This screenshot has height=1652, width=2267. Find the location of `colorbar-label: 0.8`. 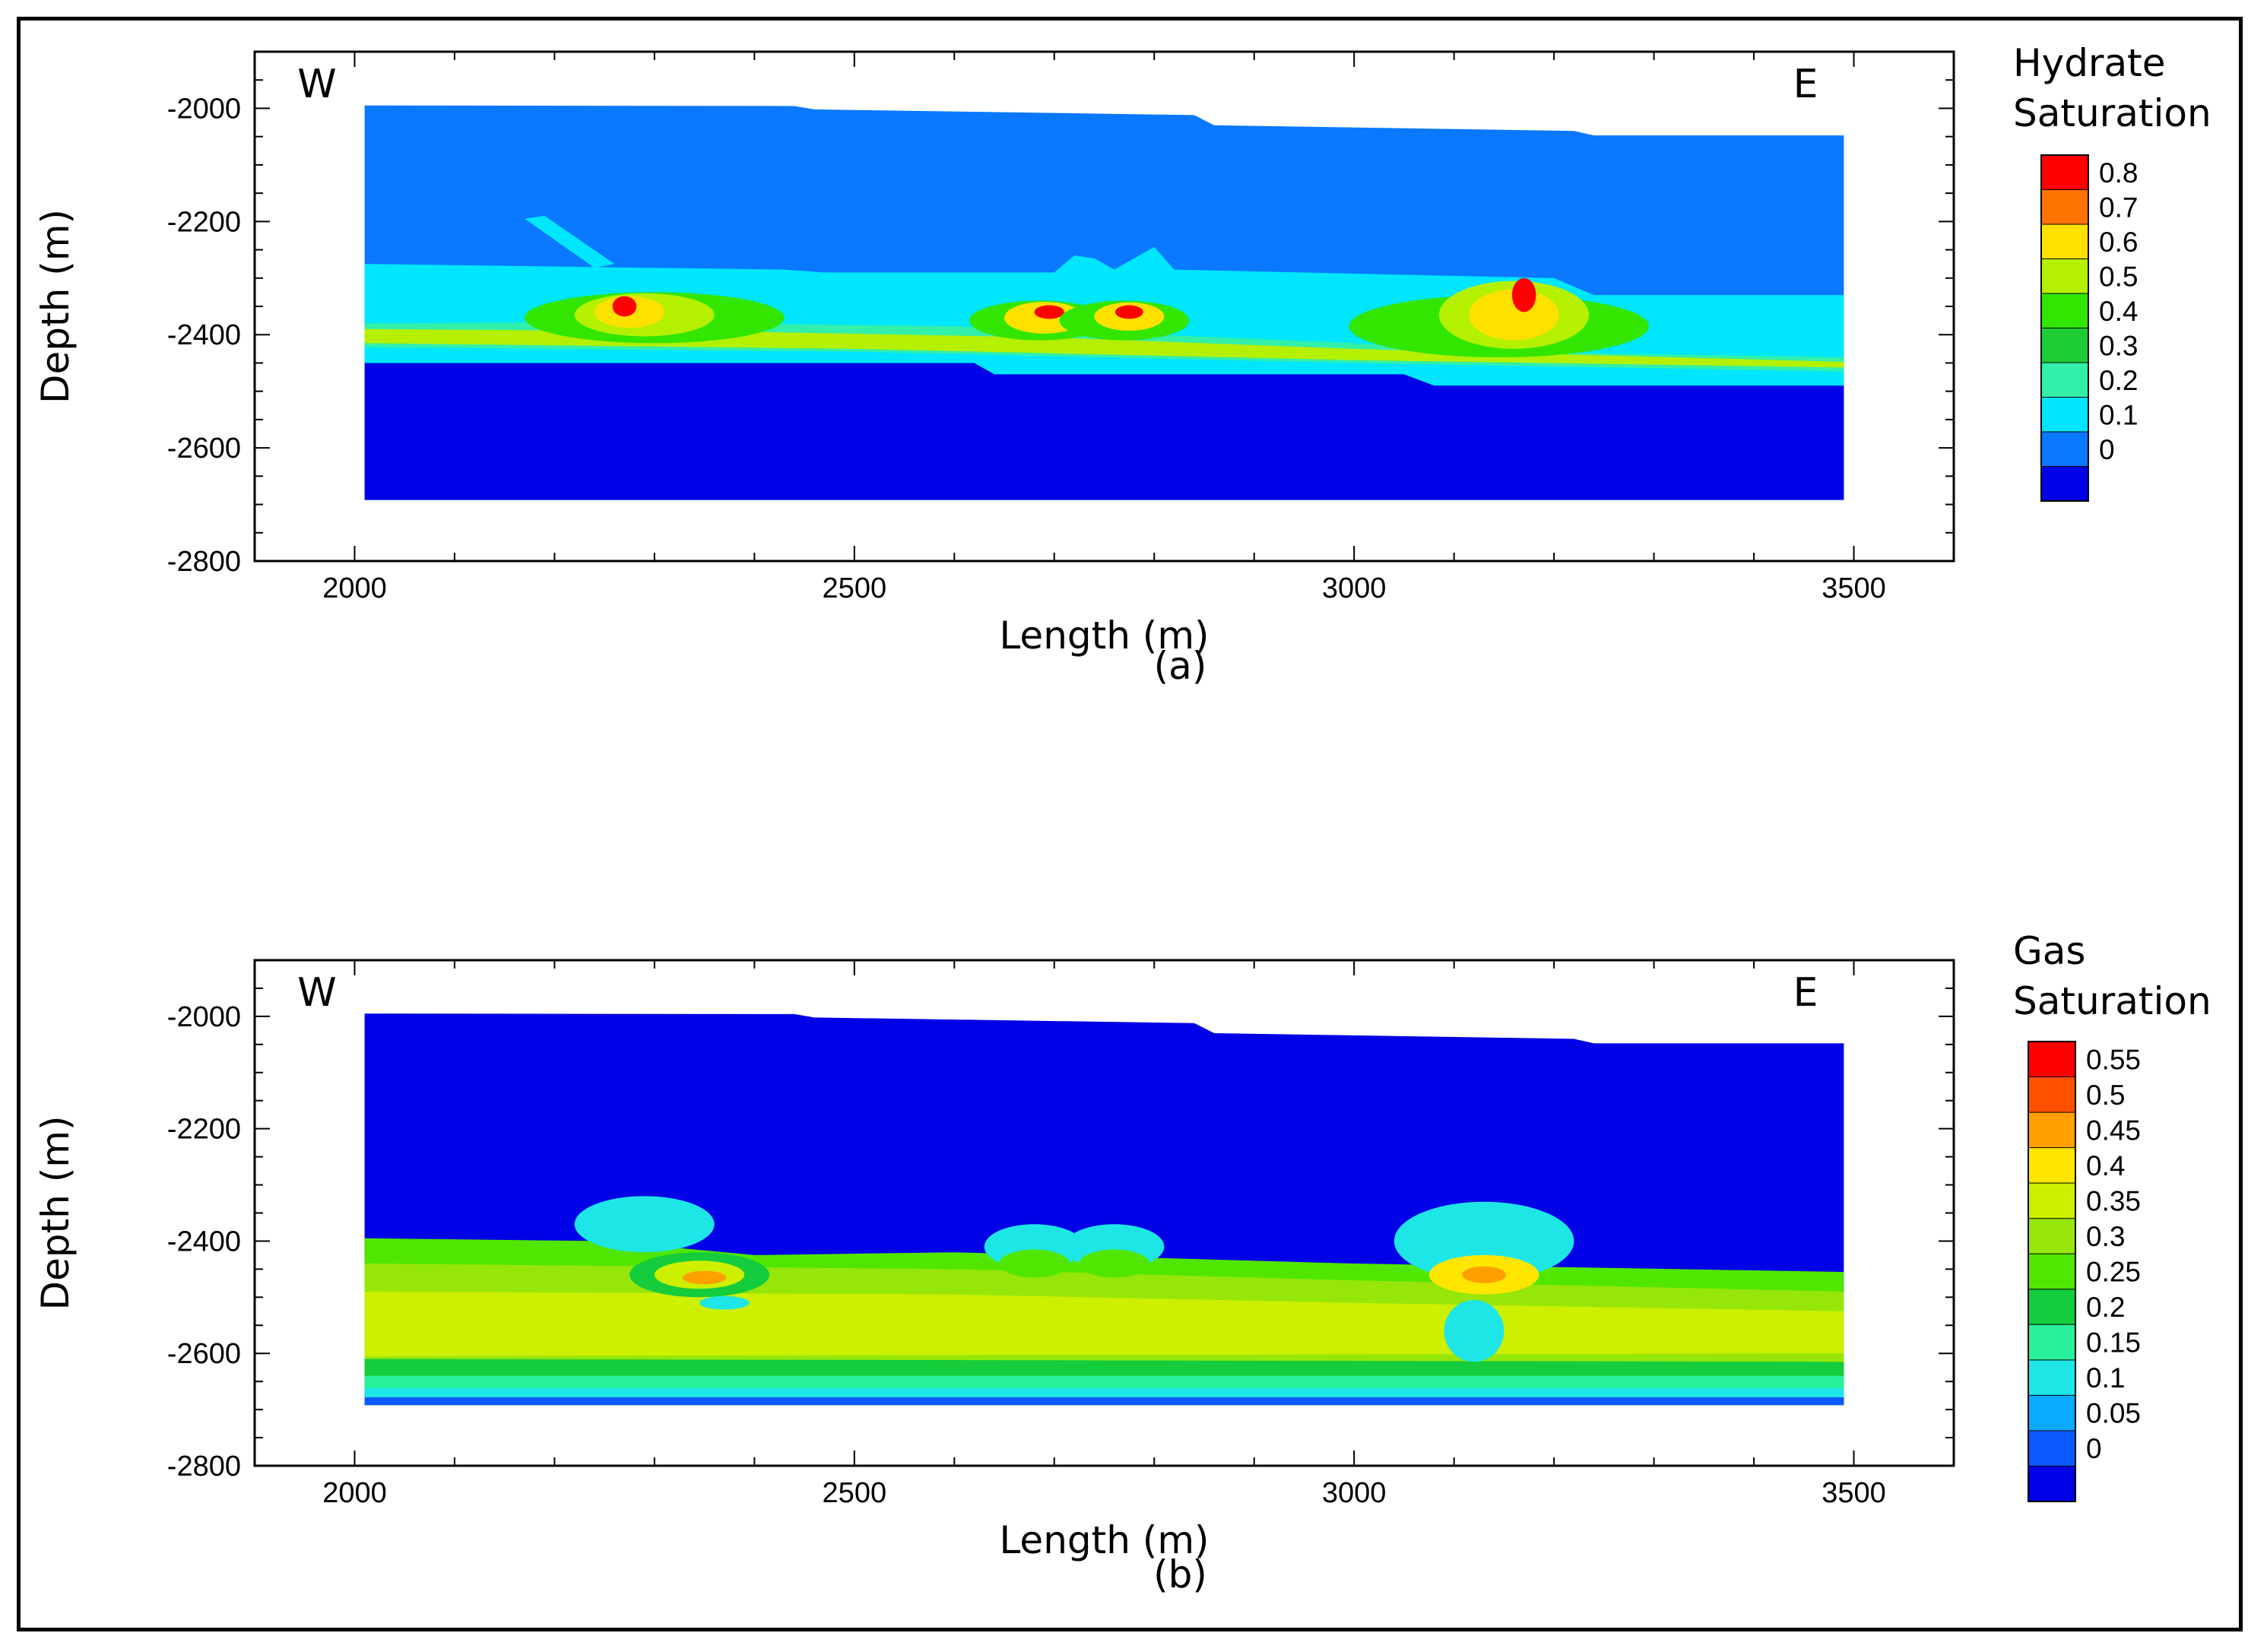

colorbar-label: 0.8 is located at coordinates (2118, 173).